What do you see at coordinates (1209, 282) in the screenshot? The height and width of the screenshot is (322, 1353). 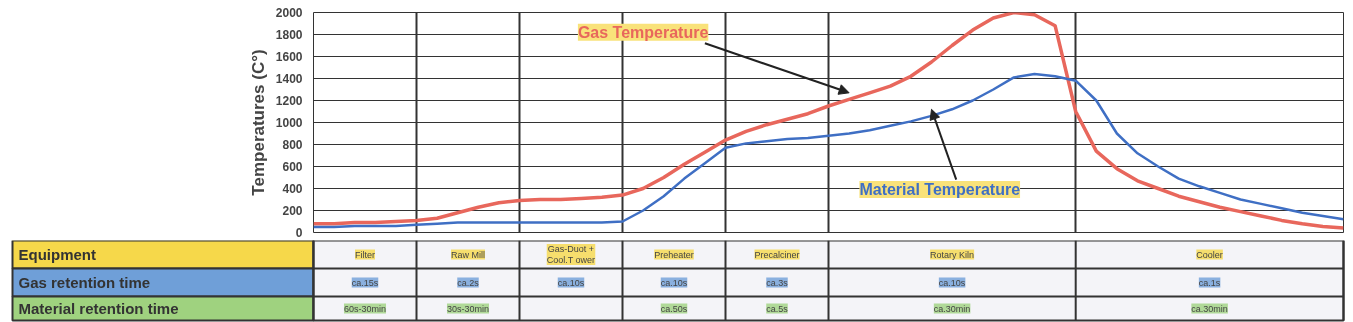 I see `text: ca.1s` at bounding box center [1209, 282].